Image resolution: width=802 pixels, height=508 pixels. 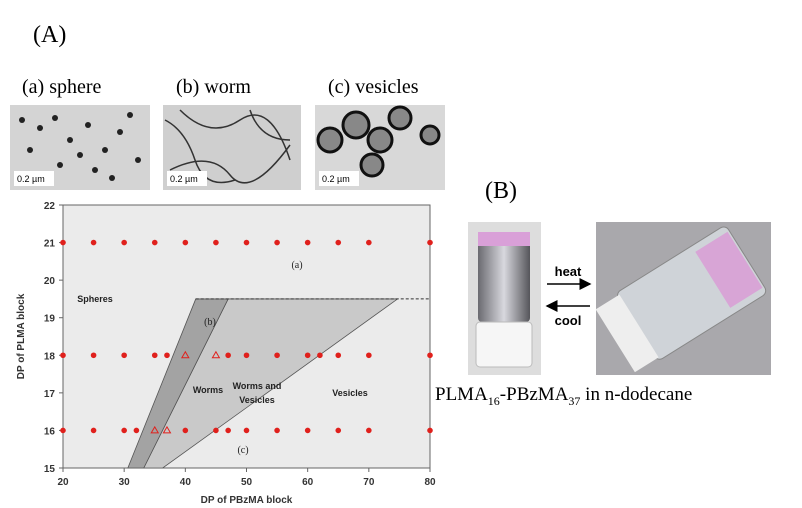 I want to click on annotation: (c), so click(x=242, y=450).